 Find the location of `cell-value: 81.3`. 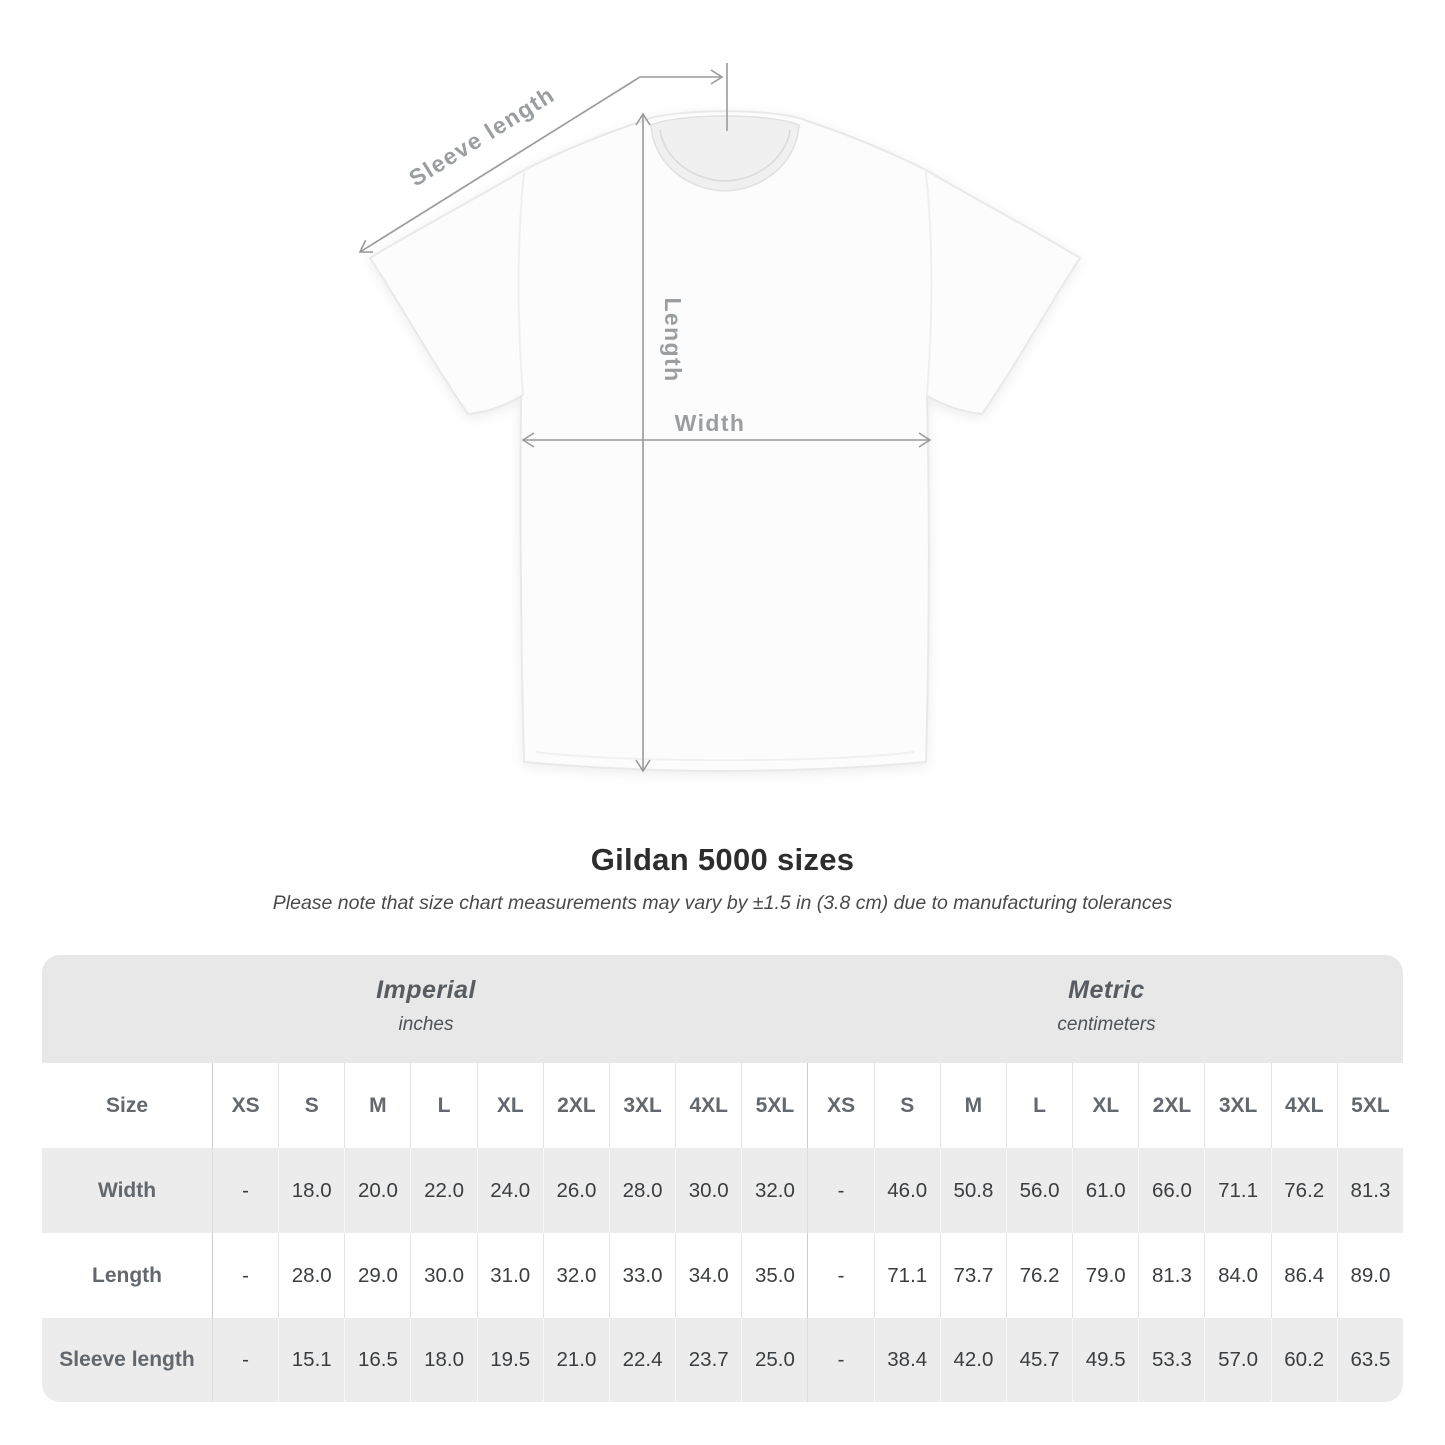

cell-value: 81.3 is located at coordinates (1369, 1190).